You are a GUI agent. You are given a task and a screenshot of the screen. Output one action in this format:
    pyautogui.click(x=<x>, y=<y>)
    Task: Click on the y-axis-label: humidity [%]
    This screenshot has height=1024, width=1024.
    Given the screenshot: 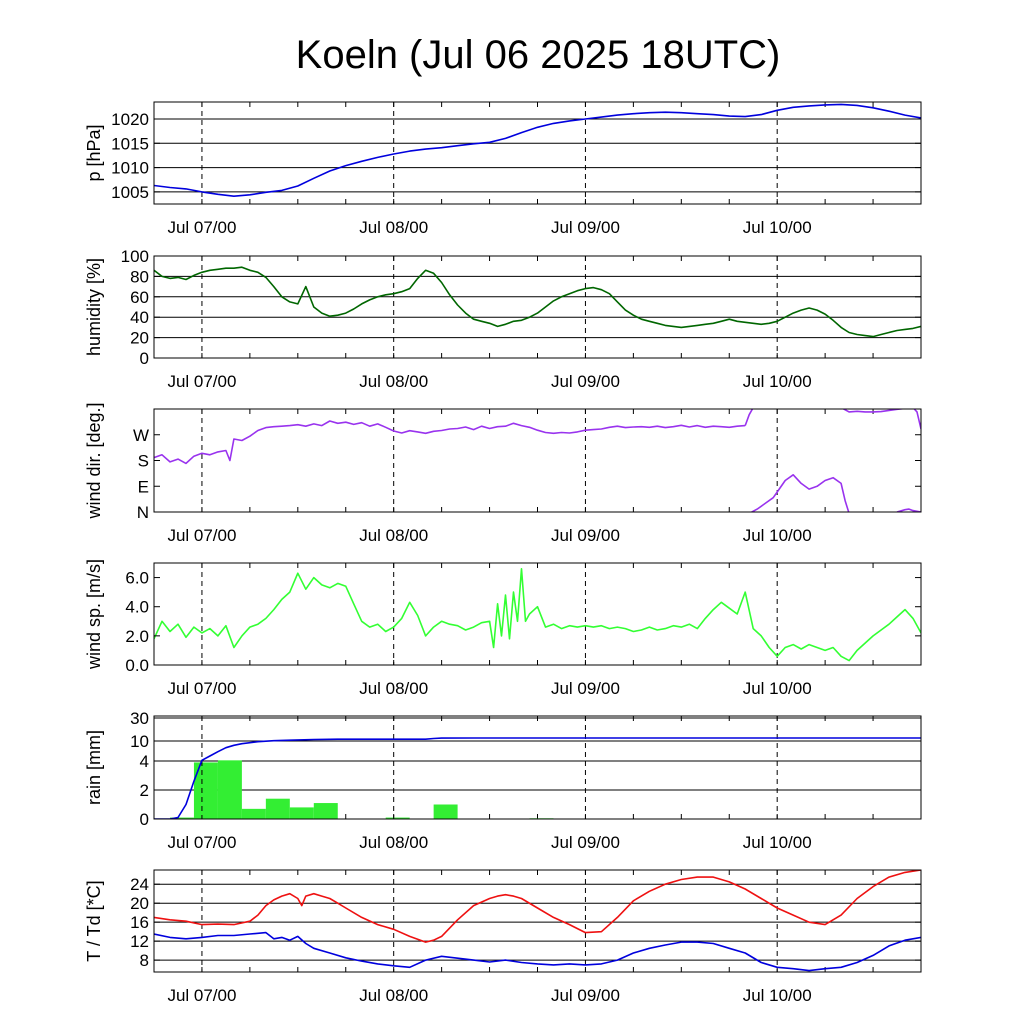 What is the action you would take?
    pyautogui.click(x=94, y=307)
    